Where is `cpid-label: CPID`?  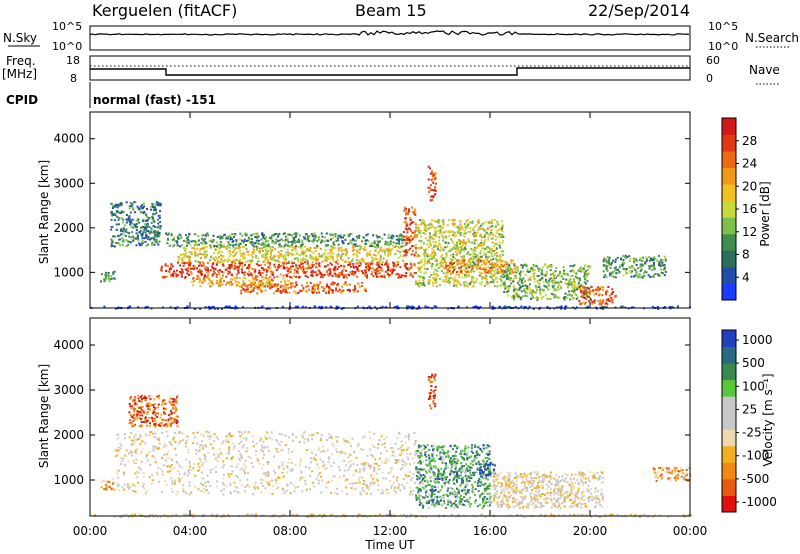 cpid-label: CPID is located at coordinates (22, 100).